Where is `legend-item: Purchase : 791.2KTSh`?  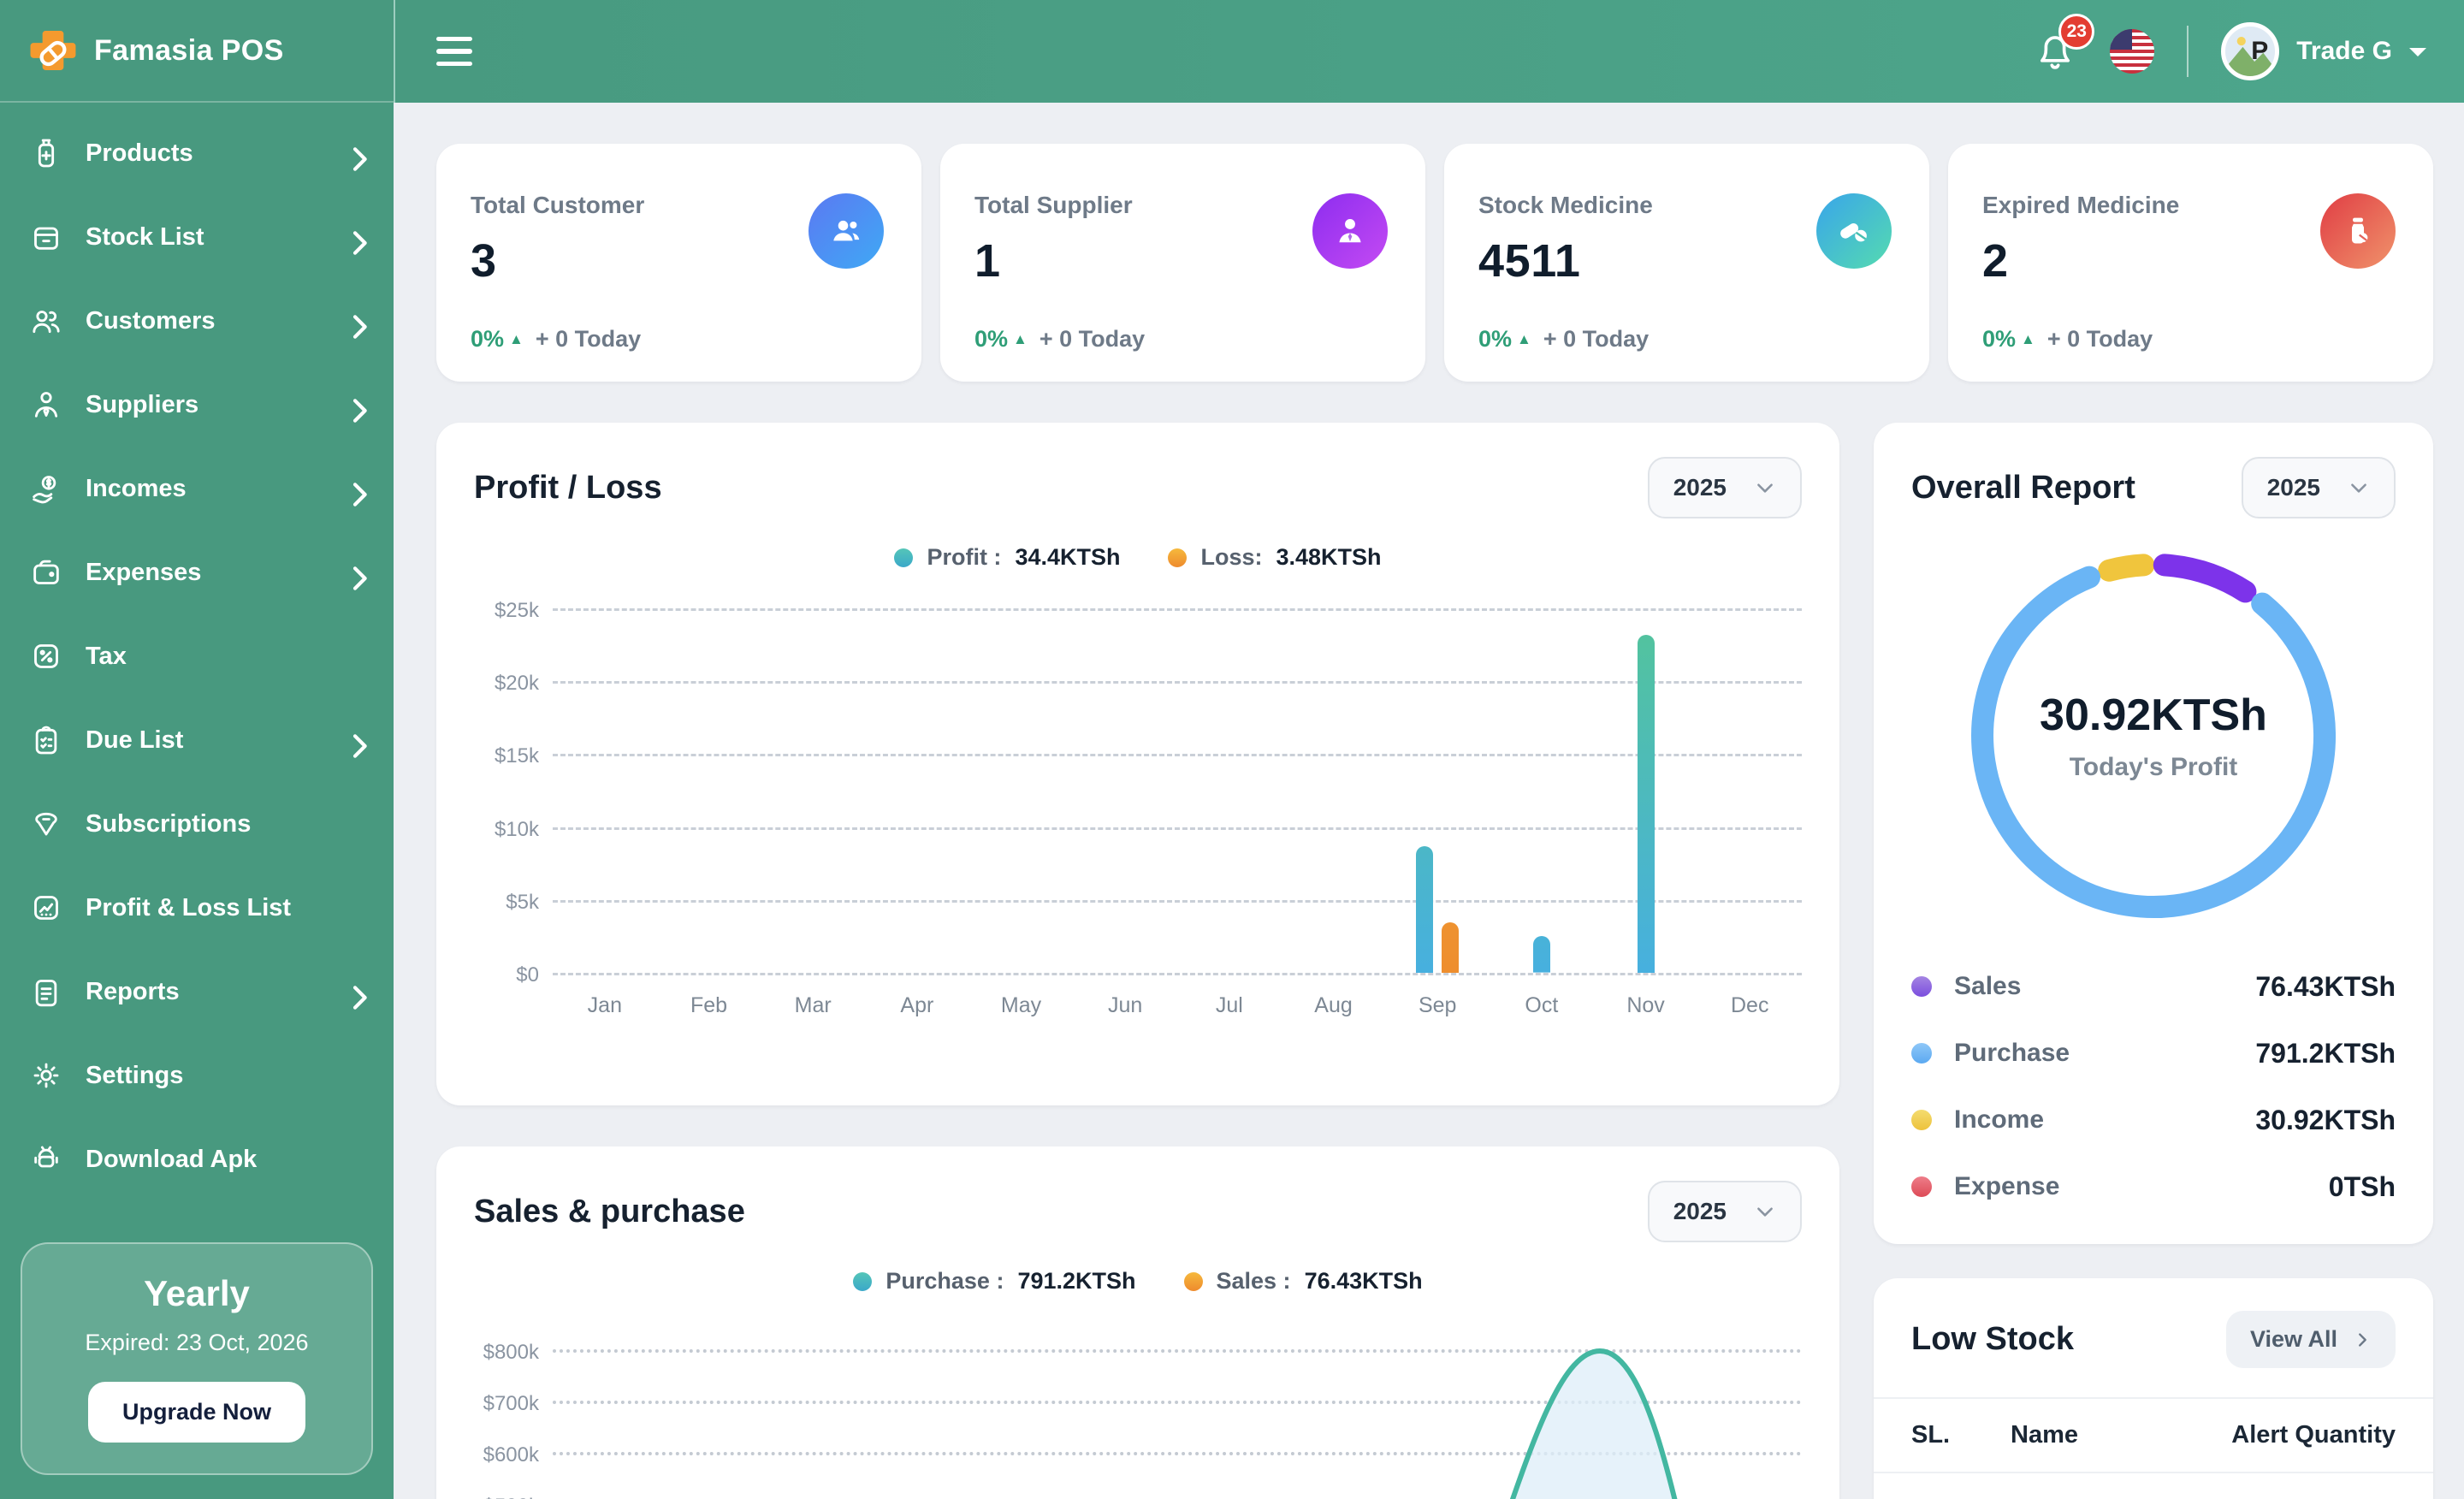 legend-item: Purchase : 791.2KTSh is located at coordinates (994, 1281).